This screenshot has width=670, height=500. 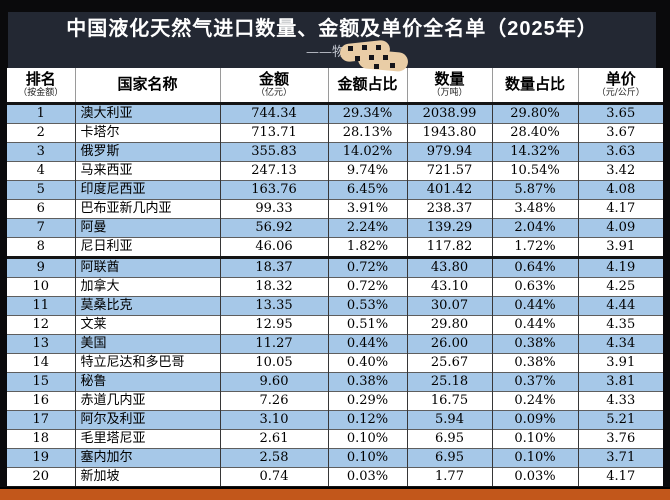 I want to click on cell-amount-share: 0.38%, so click(x=367, y=382).